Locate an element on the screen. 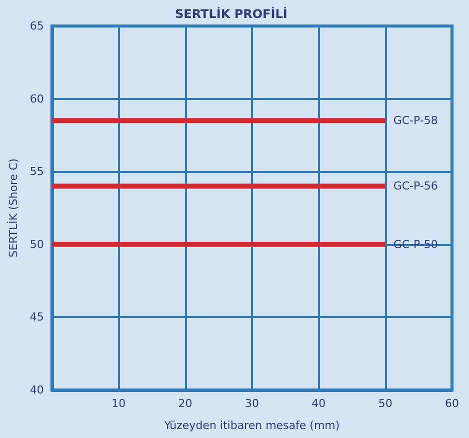 This screenshot has height=438, width=469. series-label: GC-P-58 is located at coordinates (415, 121).